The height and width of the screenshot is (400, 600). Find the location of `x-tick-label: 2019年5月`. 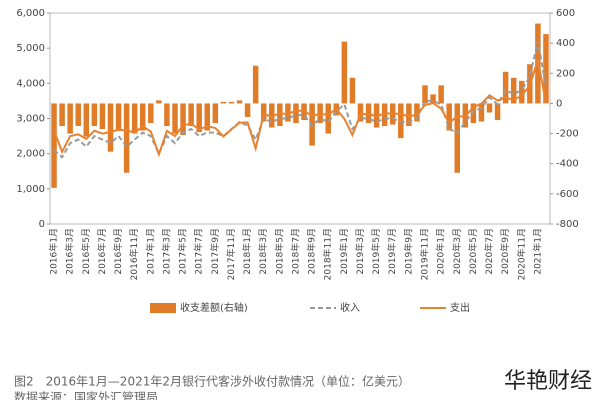

x-tick-label: 2019年5月 is located at coordinates (376, 251).